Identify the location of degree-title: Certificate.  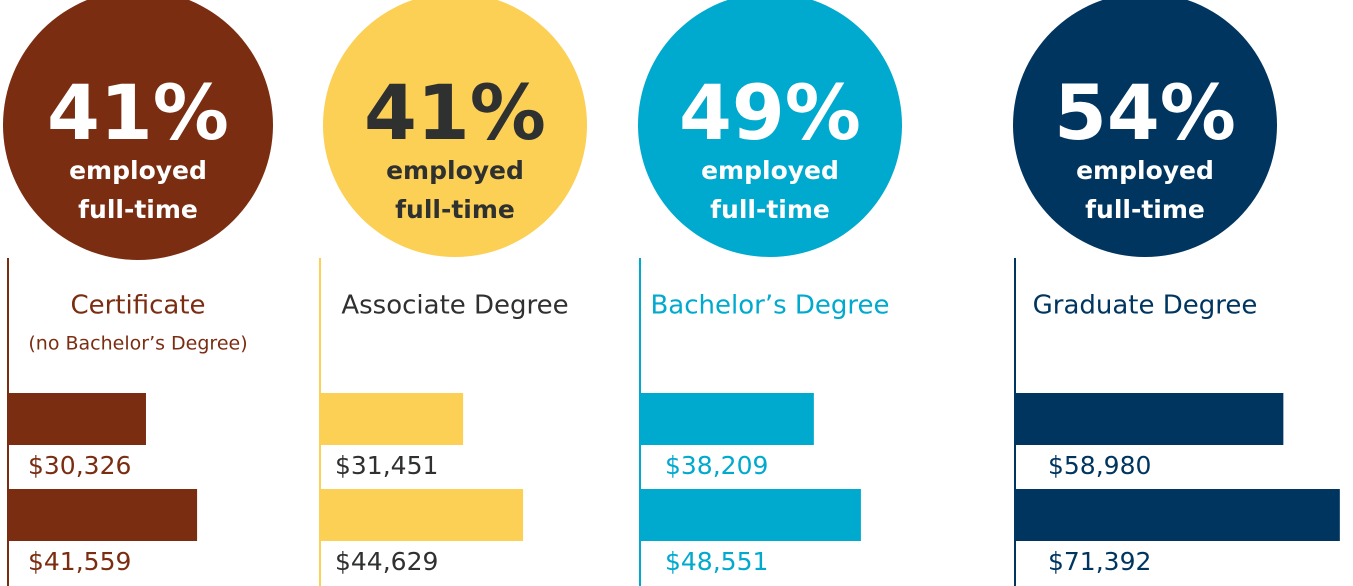
(137, 306).